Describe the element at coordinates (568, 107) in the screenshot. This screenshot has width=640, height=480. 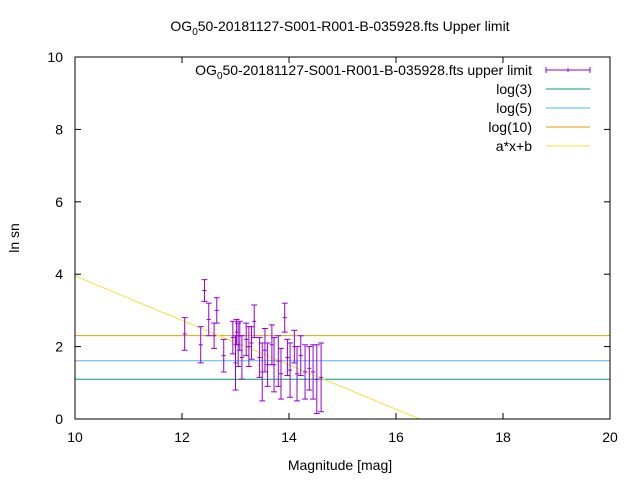
I see `legend-samples` at that location.